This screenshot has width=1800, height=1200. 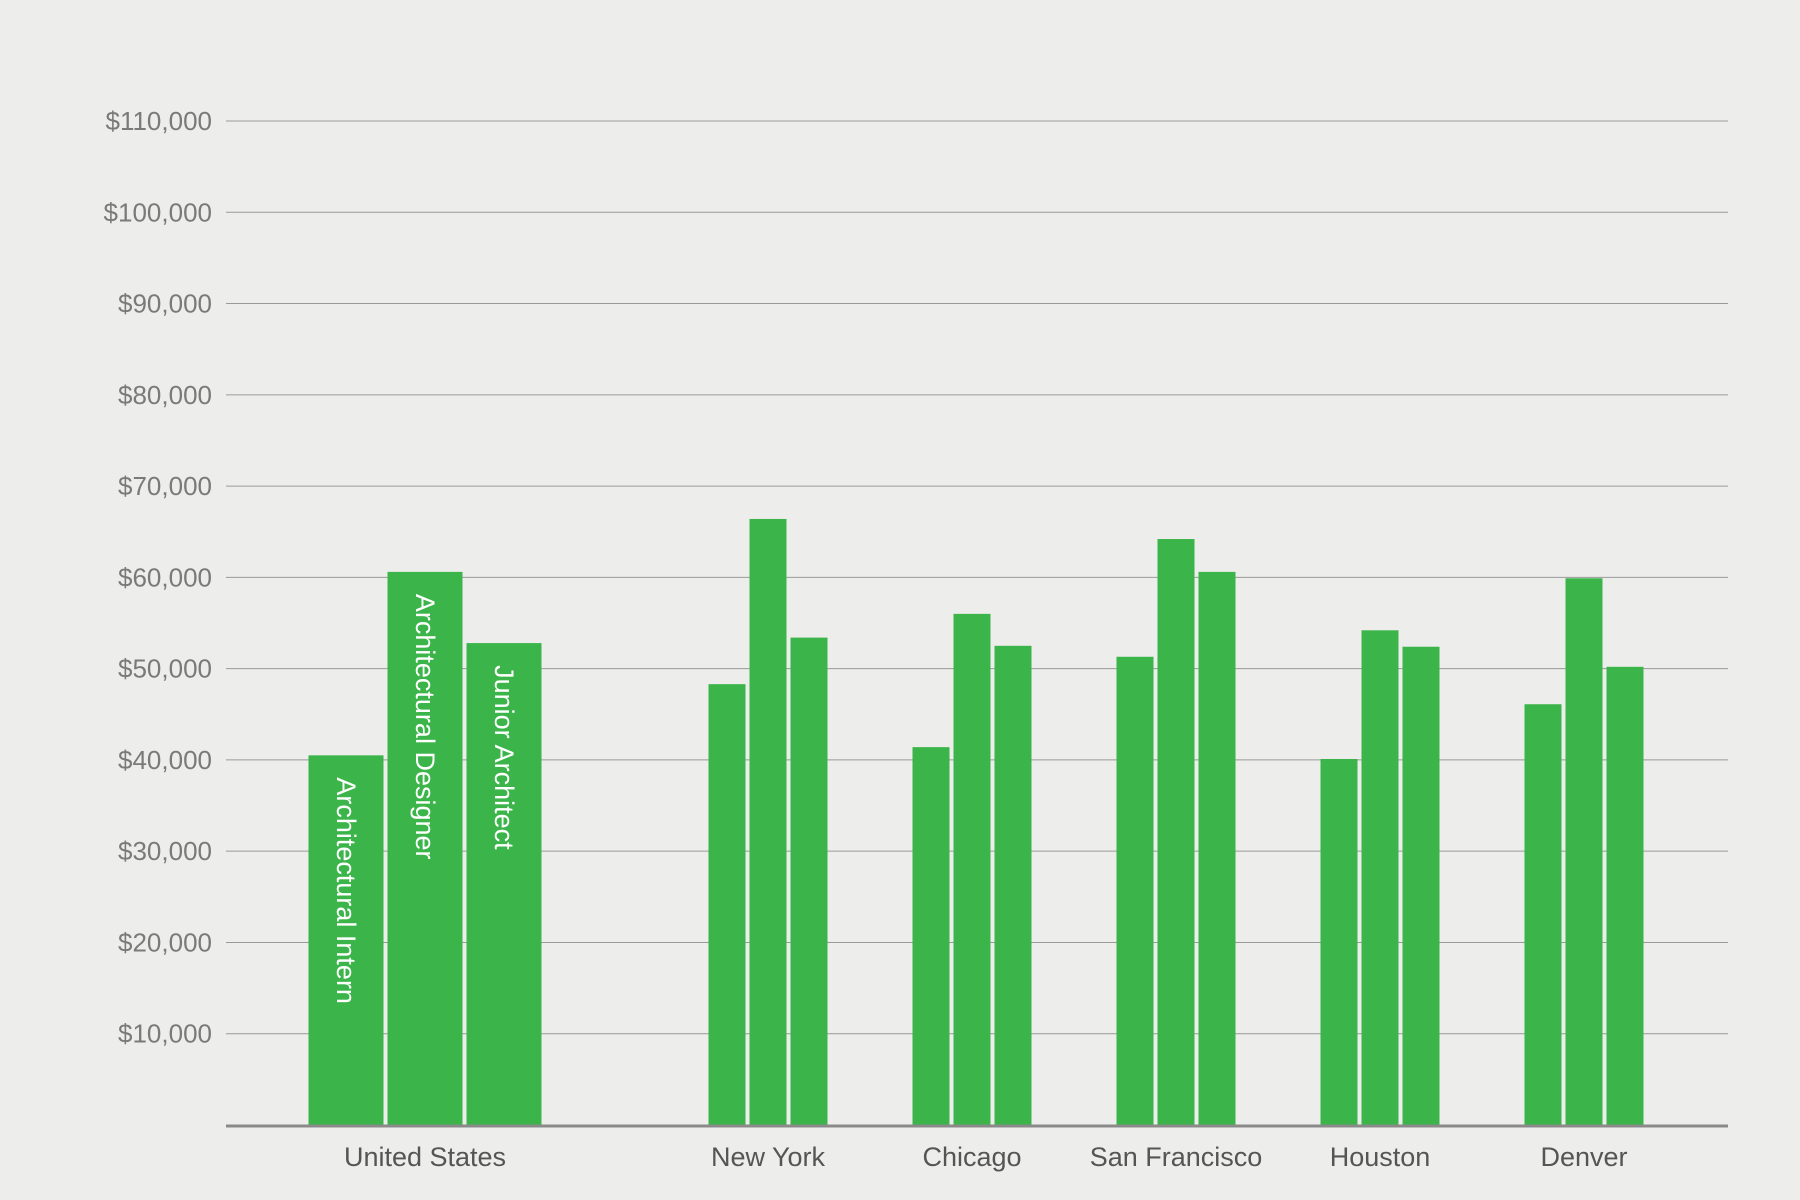 What do you see at coordinates (425, 1157) in the screenshot?
I see `x-tick-label: United States` at bounding box center [425, 1157].